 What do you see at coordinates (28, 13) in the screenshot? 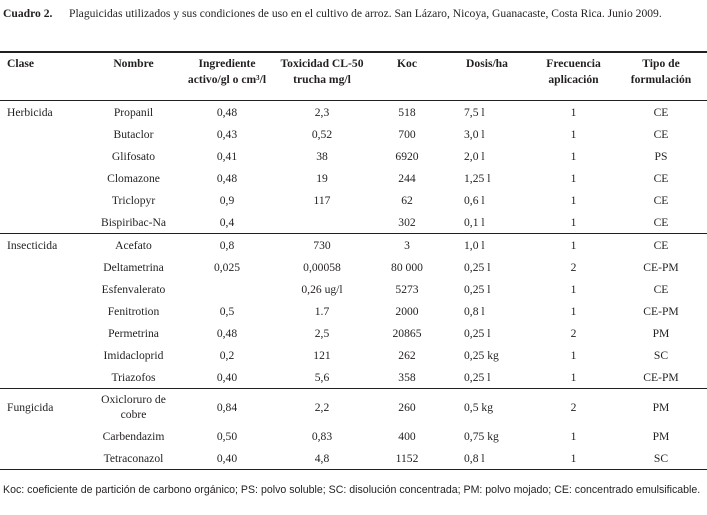
I see `caption-label: Cuadro 2.` at bounding box center [28, 13].